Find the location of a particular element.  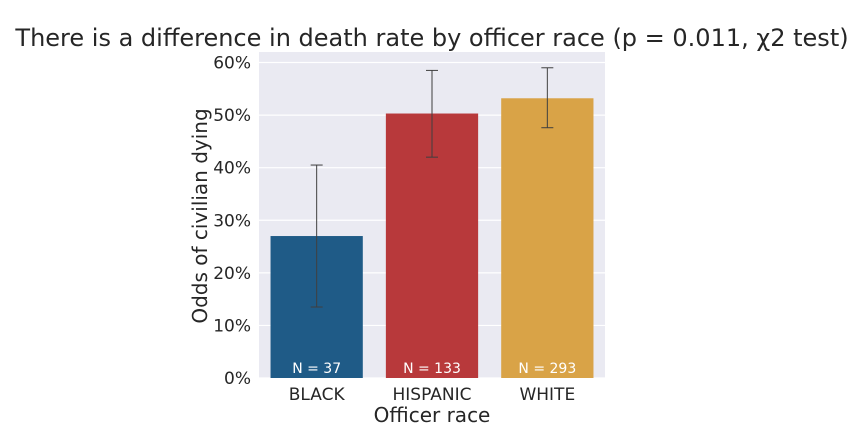

x-tick-label: WHITE is located at coordinates (547, 395).